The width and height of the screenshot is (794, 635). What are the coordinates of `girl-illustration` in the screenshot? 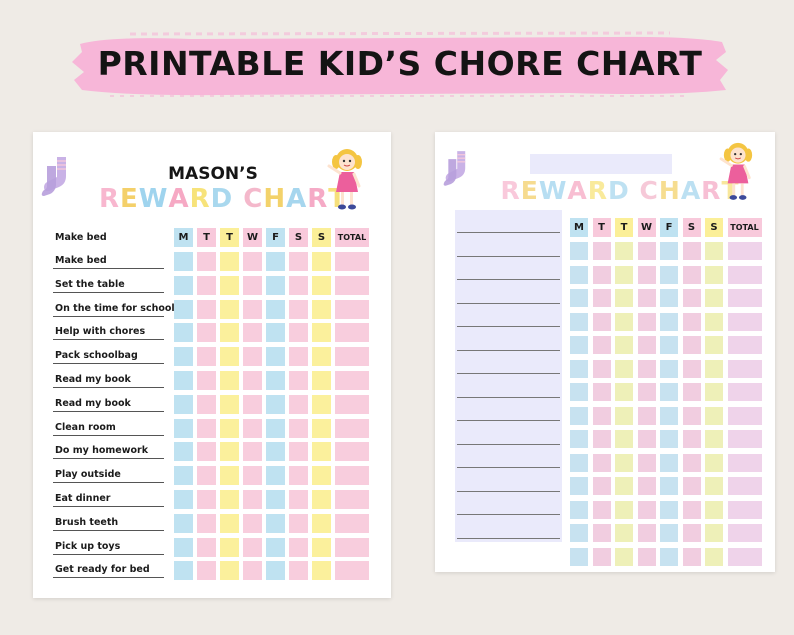 It's located at (344, 179).